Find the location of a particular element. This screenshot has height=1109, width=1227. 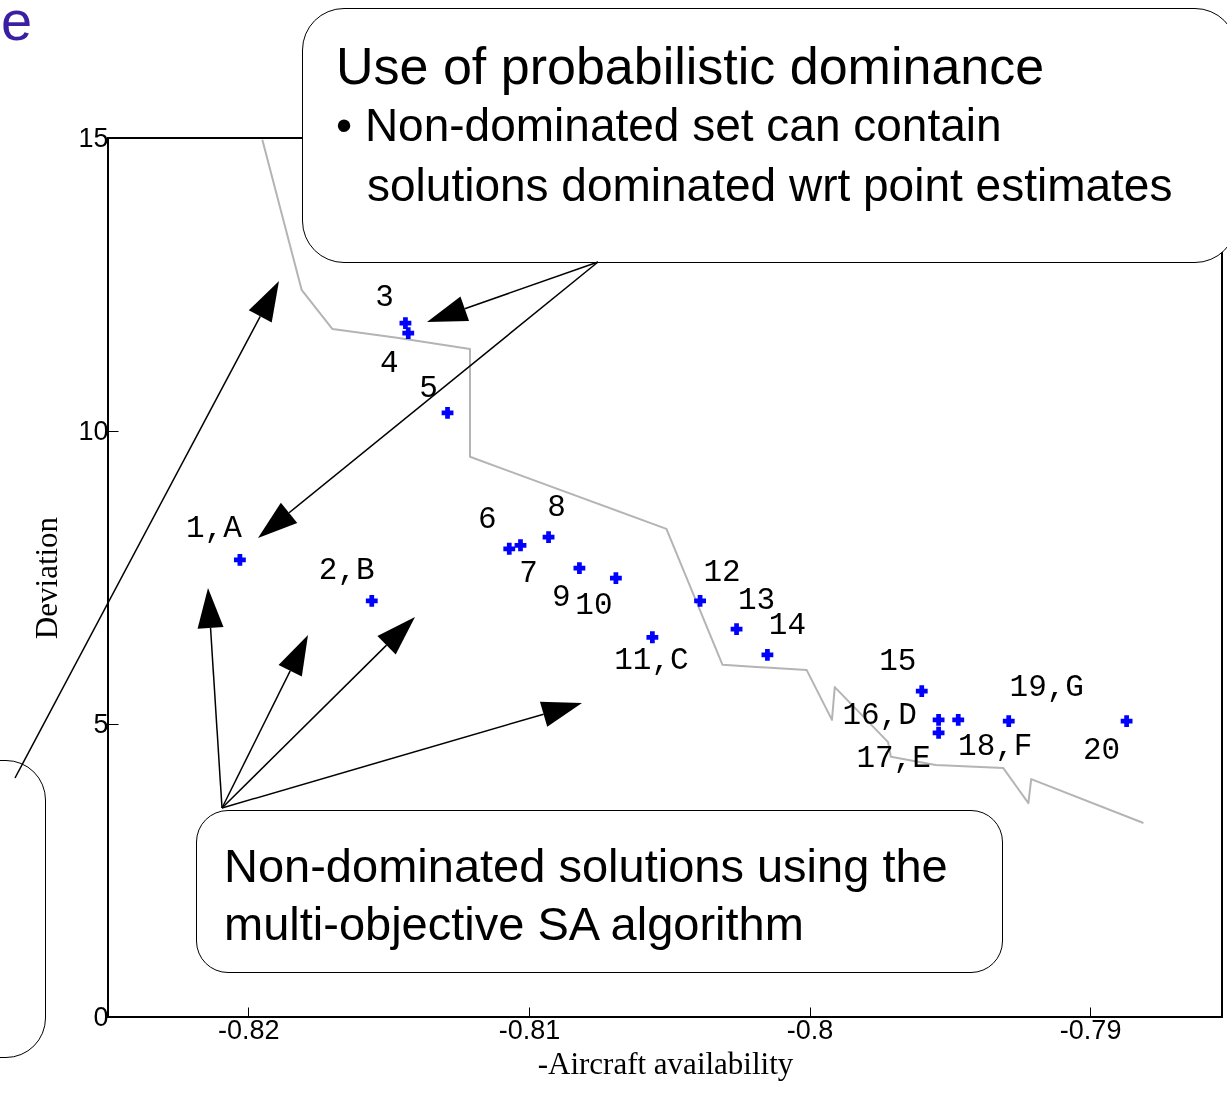

chart-title: e is located at coordinates (17, 26).